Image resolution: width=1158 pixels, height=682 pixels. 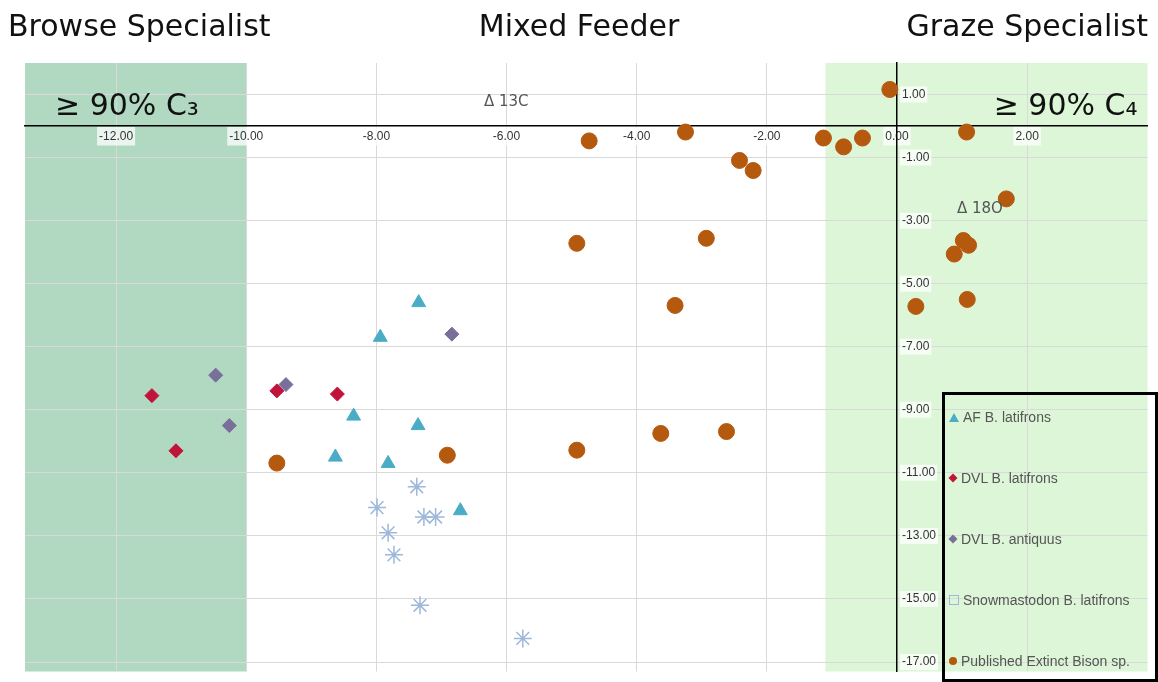 I want to click on y-tick-label: 1.00, so click(x=913, y=93).